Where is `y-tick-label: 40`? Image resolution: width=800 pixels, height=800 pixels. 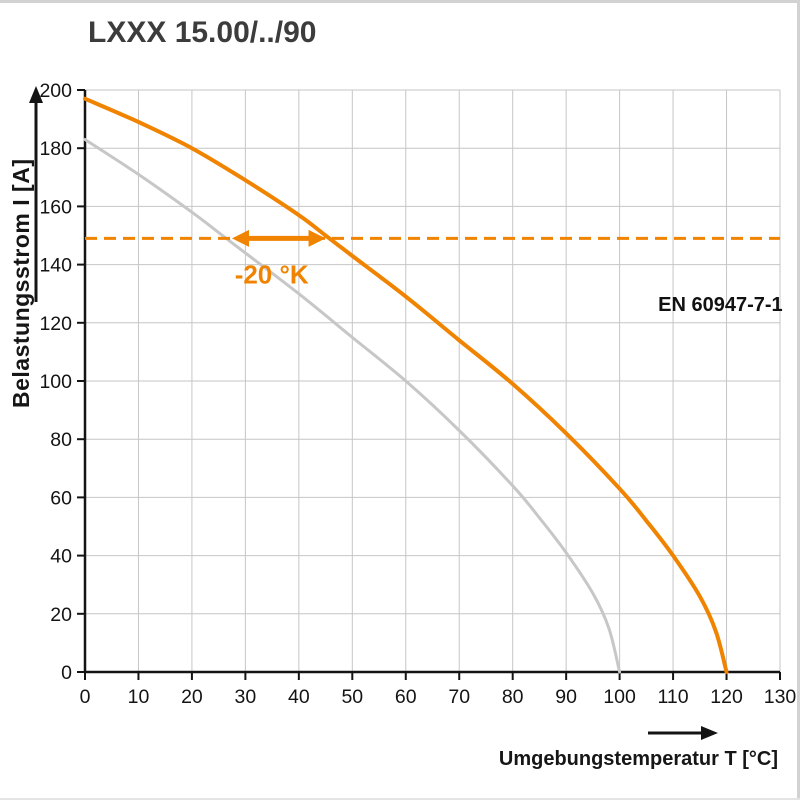 y-tick-label: 40 is located at coordinates (61, 557).